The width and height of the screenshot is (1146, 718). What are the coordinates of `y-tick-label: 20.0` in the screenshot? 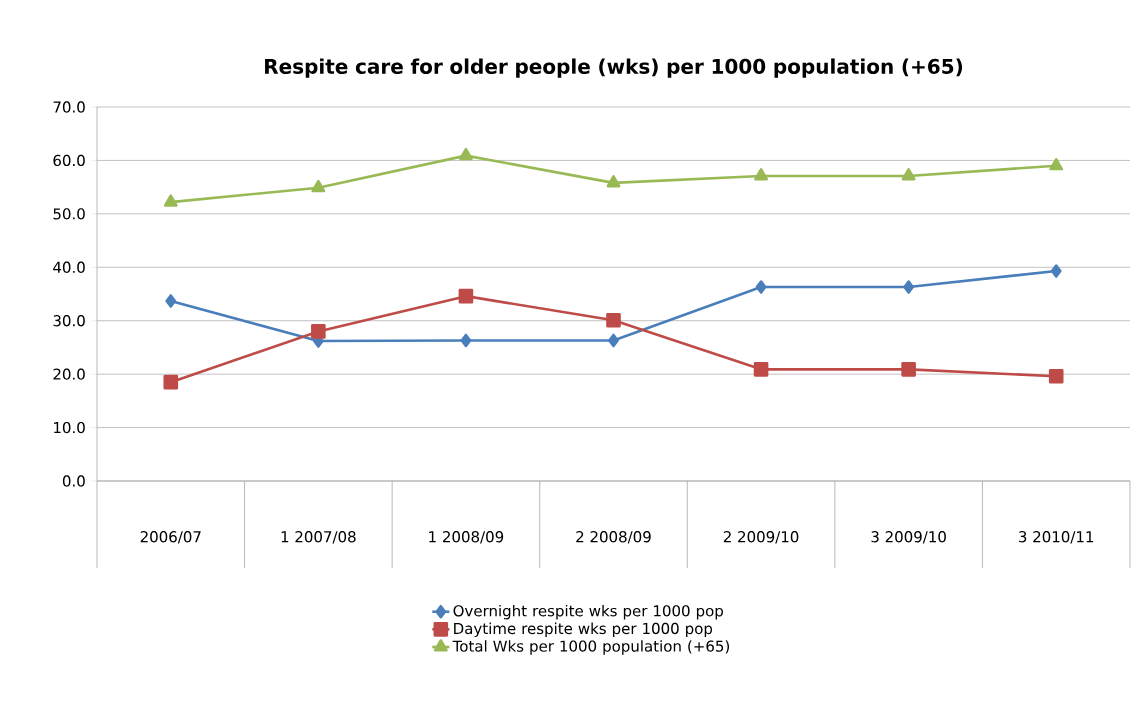 It's located at (69, 374).